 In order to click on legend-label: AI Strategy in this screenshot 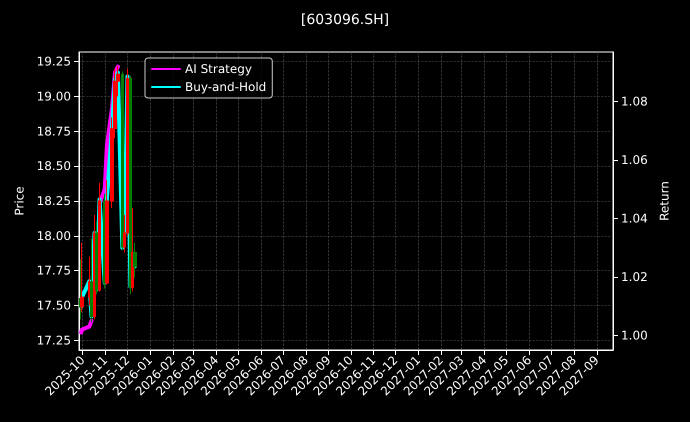, I will do `click(218, 69)`.